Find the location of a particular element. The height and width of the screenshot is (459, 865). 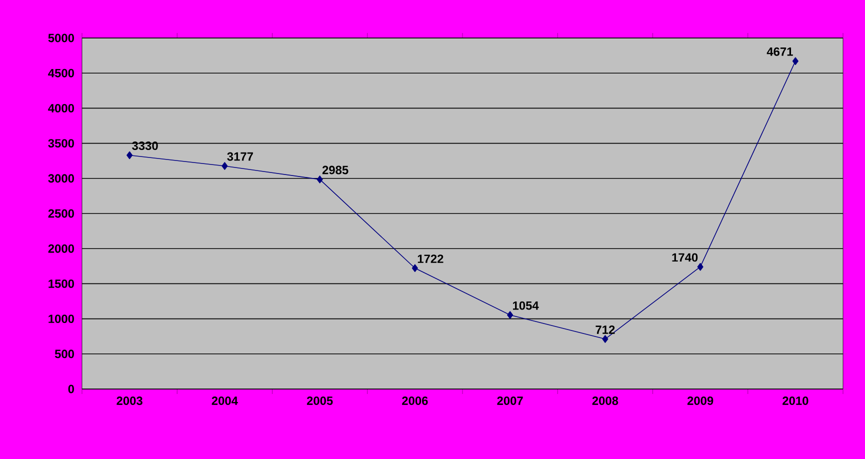

y-tick-label: 5000 is located at coordinates (61, 38).